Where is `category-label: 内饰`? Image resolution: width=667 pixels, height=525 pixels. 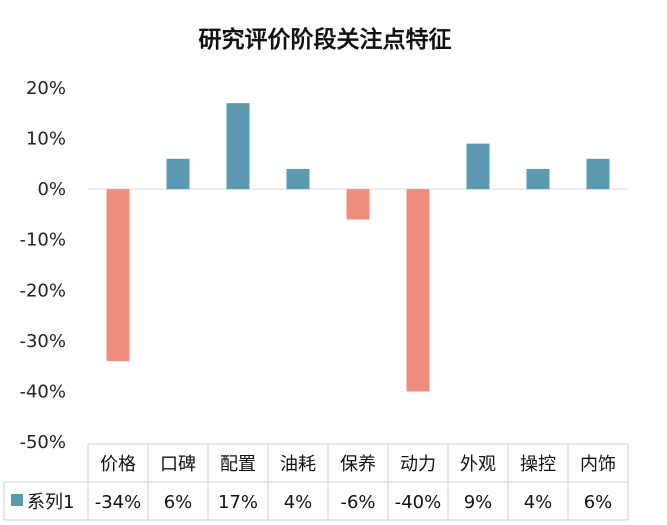 category-label: 内饰 is located at coordinates (598, 464).